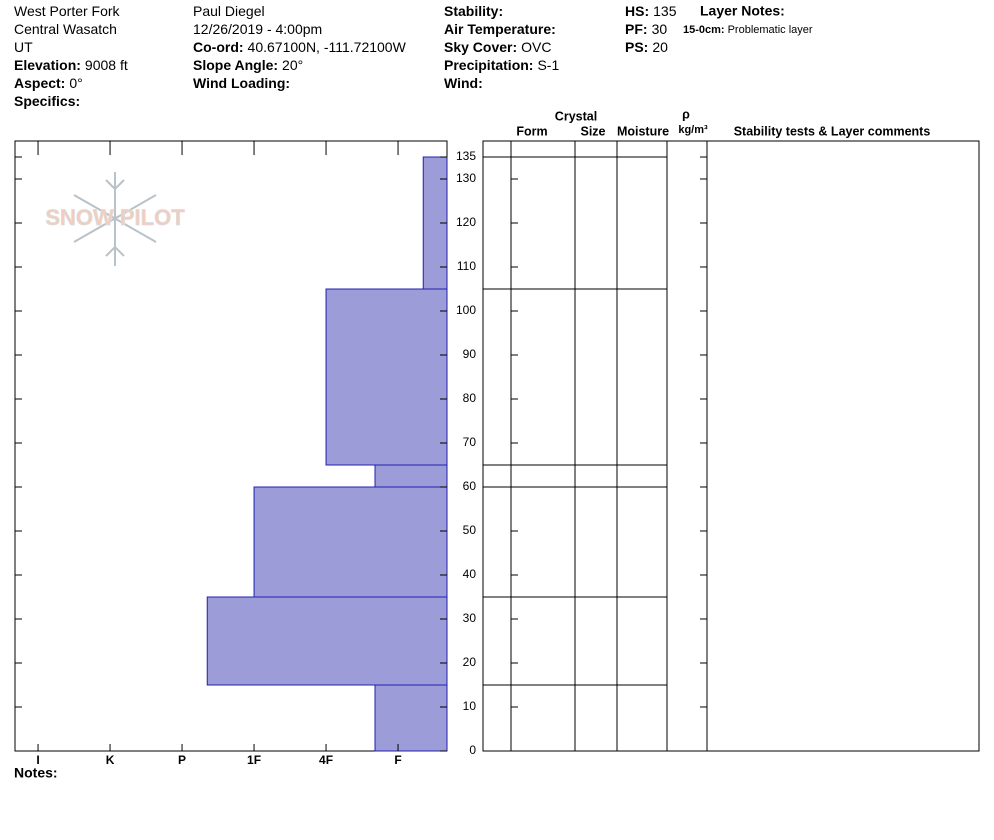  I want to click on header-field: Co-ord: 40.67100N, -111.72100W, so click(300, 47).